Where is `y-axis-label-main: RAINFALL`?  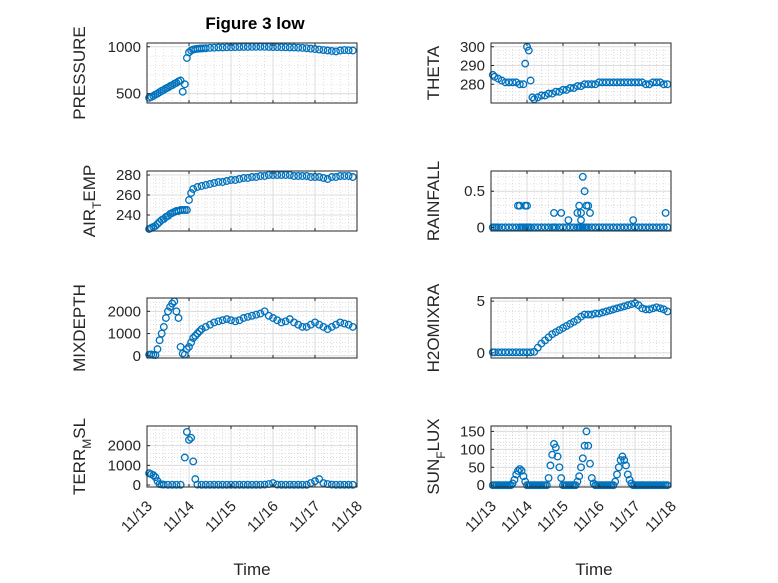 y-axis-label-main: RAINFALL is located at coordinates (433, 201).